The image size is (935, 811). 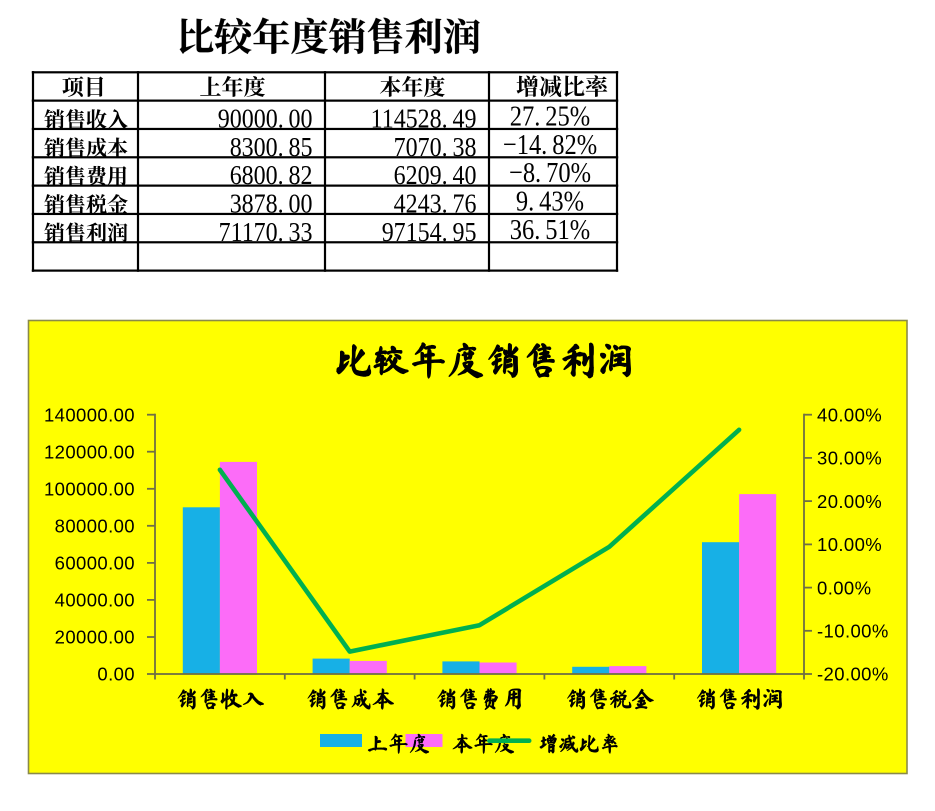 I want to click on svg-text: -10.00%, so click(x=853, y=631).